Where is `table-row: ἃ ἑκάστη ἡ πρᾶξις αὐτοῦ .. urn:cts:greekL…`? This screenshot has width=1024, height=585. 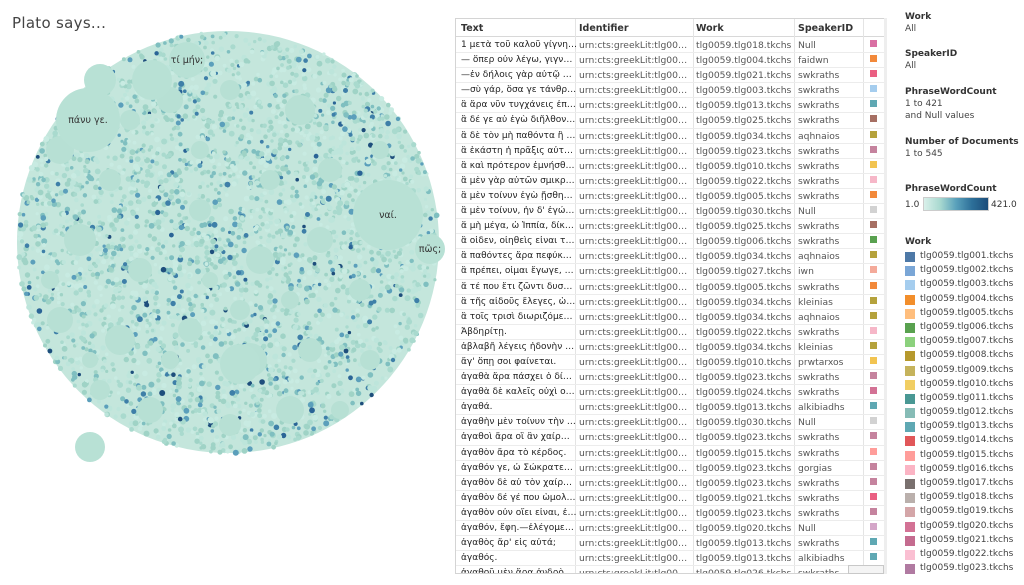
table-row: ἃ ἑκάστη ἡ πρᾶξις αὐτοῦ .. urn:cts:greekL… is located at coordinates (671, 151).